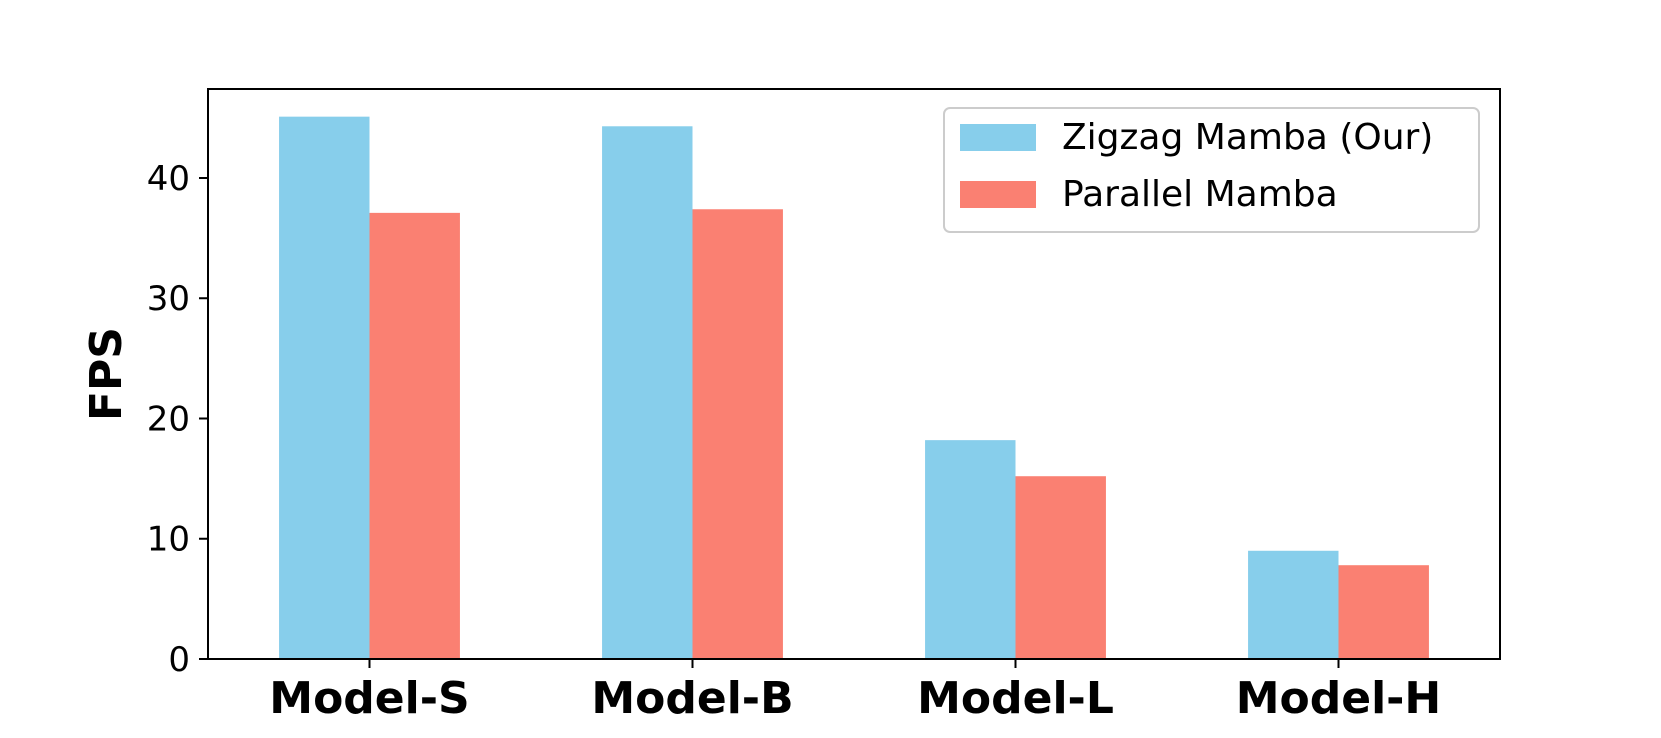  What do you see at coordinates (1383, 612) in the screenshot?
I see `bar-series-1-model-h` at bounding box center [1383, 612].